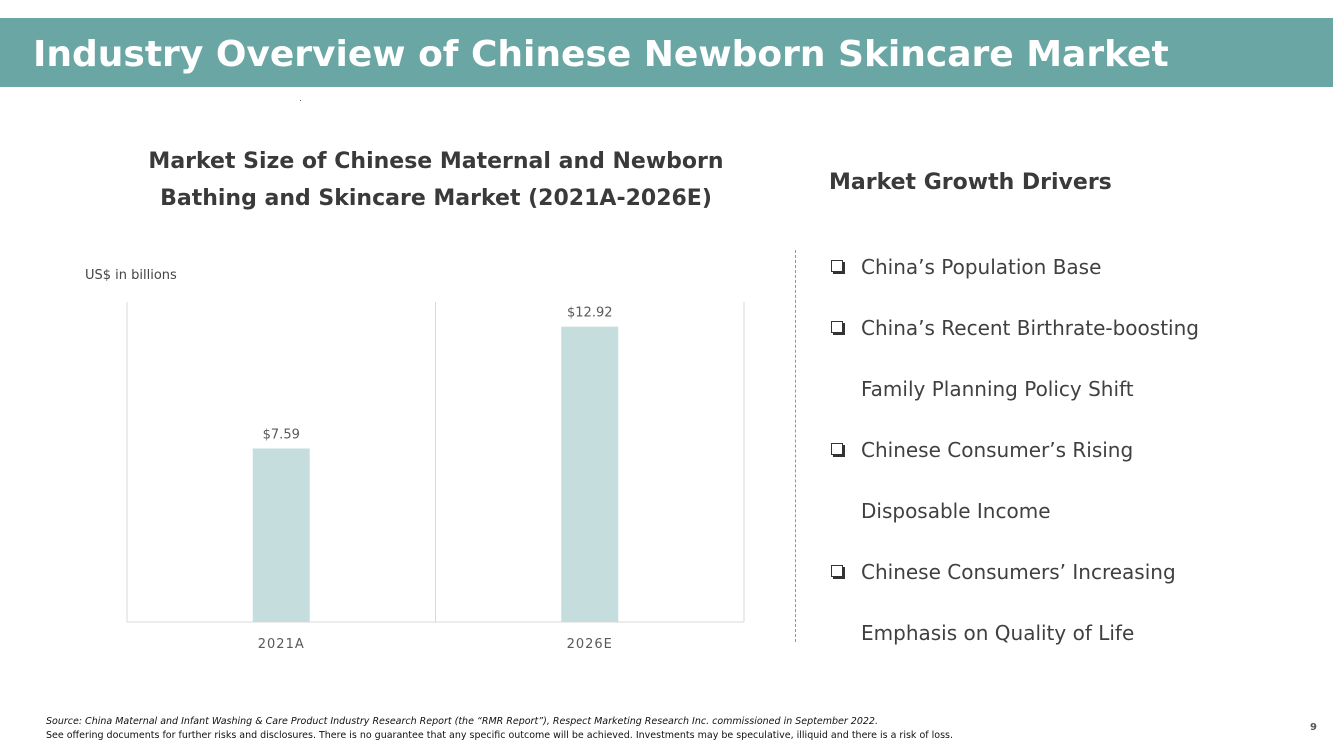  Describe the element at coordinates (997, 389) in the screenshot. I see `driver-item-text-cont: Family Planning Policy Shift` at that location.